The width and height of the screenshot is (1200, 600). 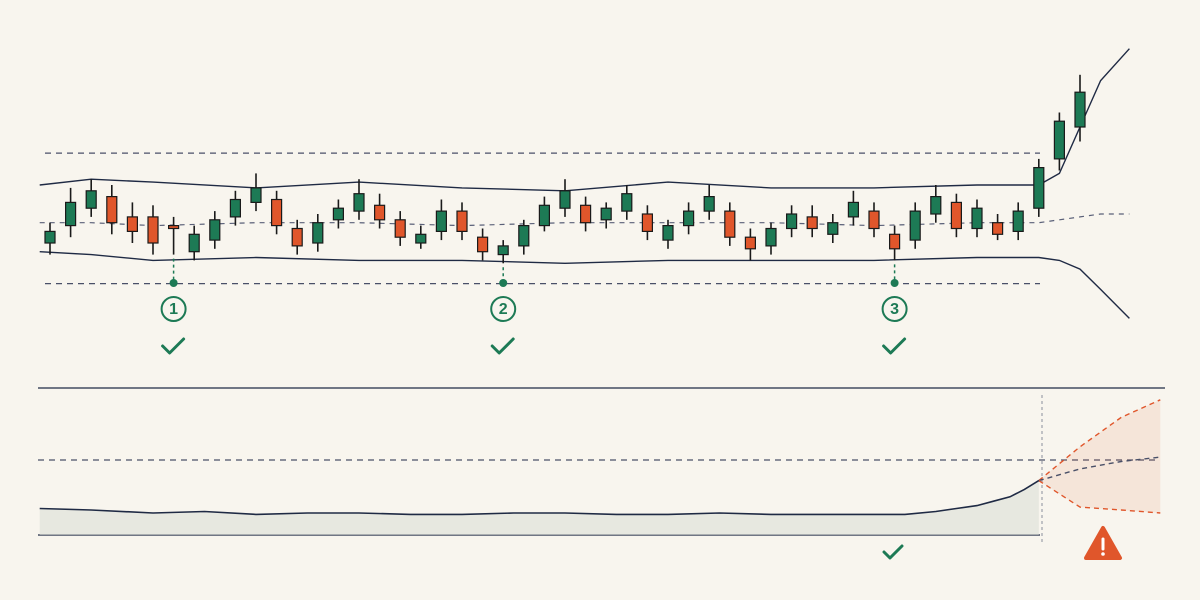 I want to click on projection-middle, so click(x=1099, y=469).